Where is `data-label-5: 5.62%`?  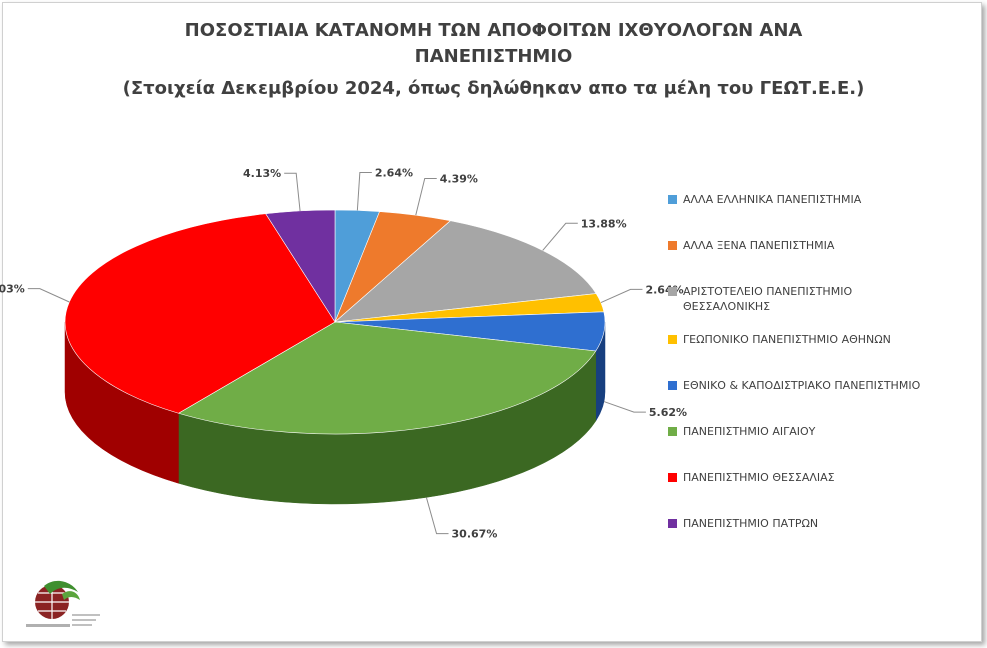 data-label-5: 5.62% is located at coordinates (668, 412).